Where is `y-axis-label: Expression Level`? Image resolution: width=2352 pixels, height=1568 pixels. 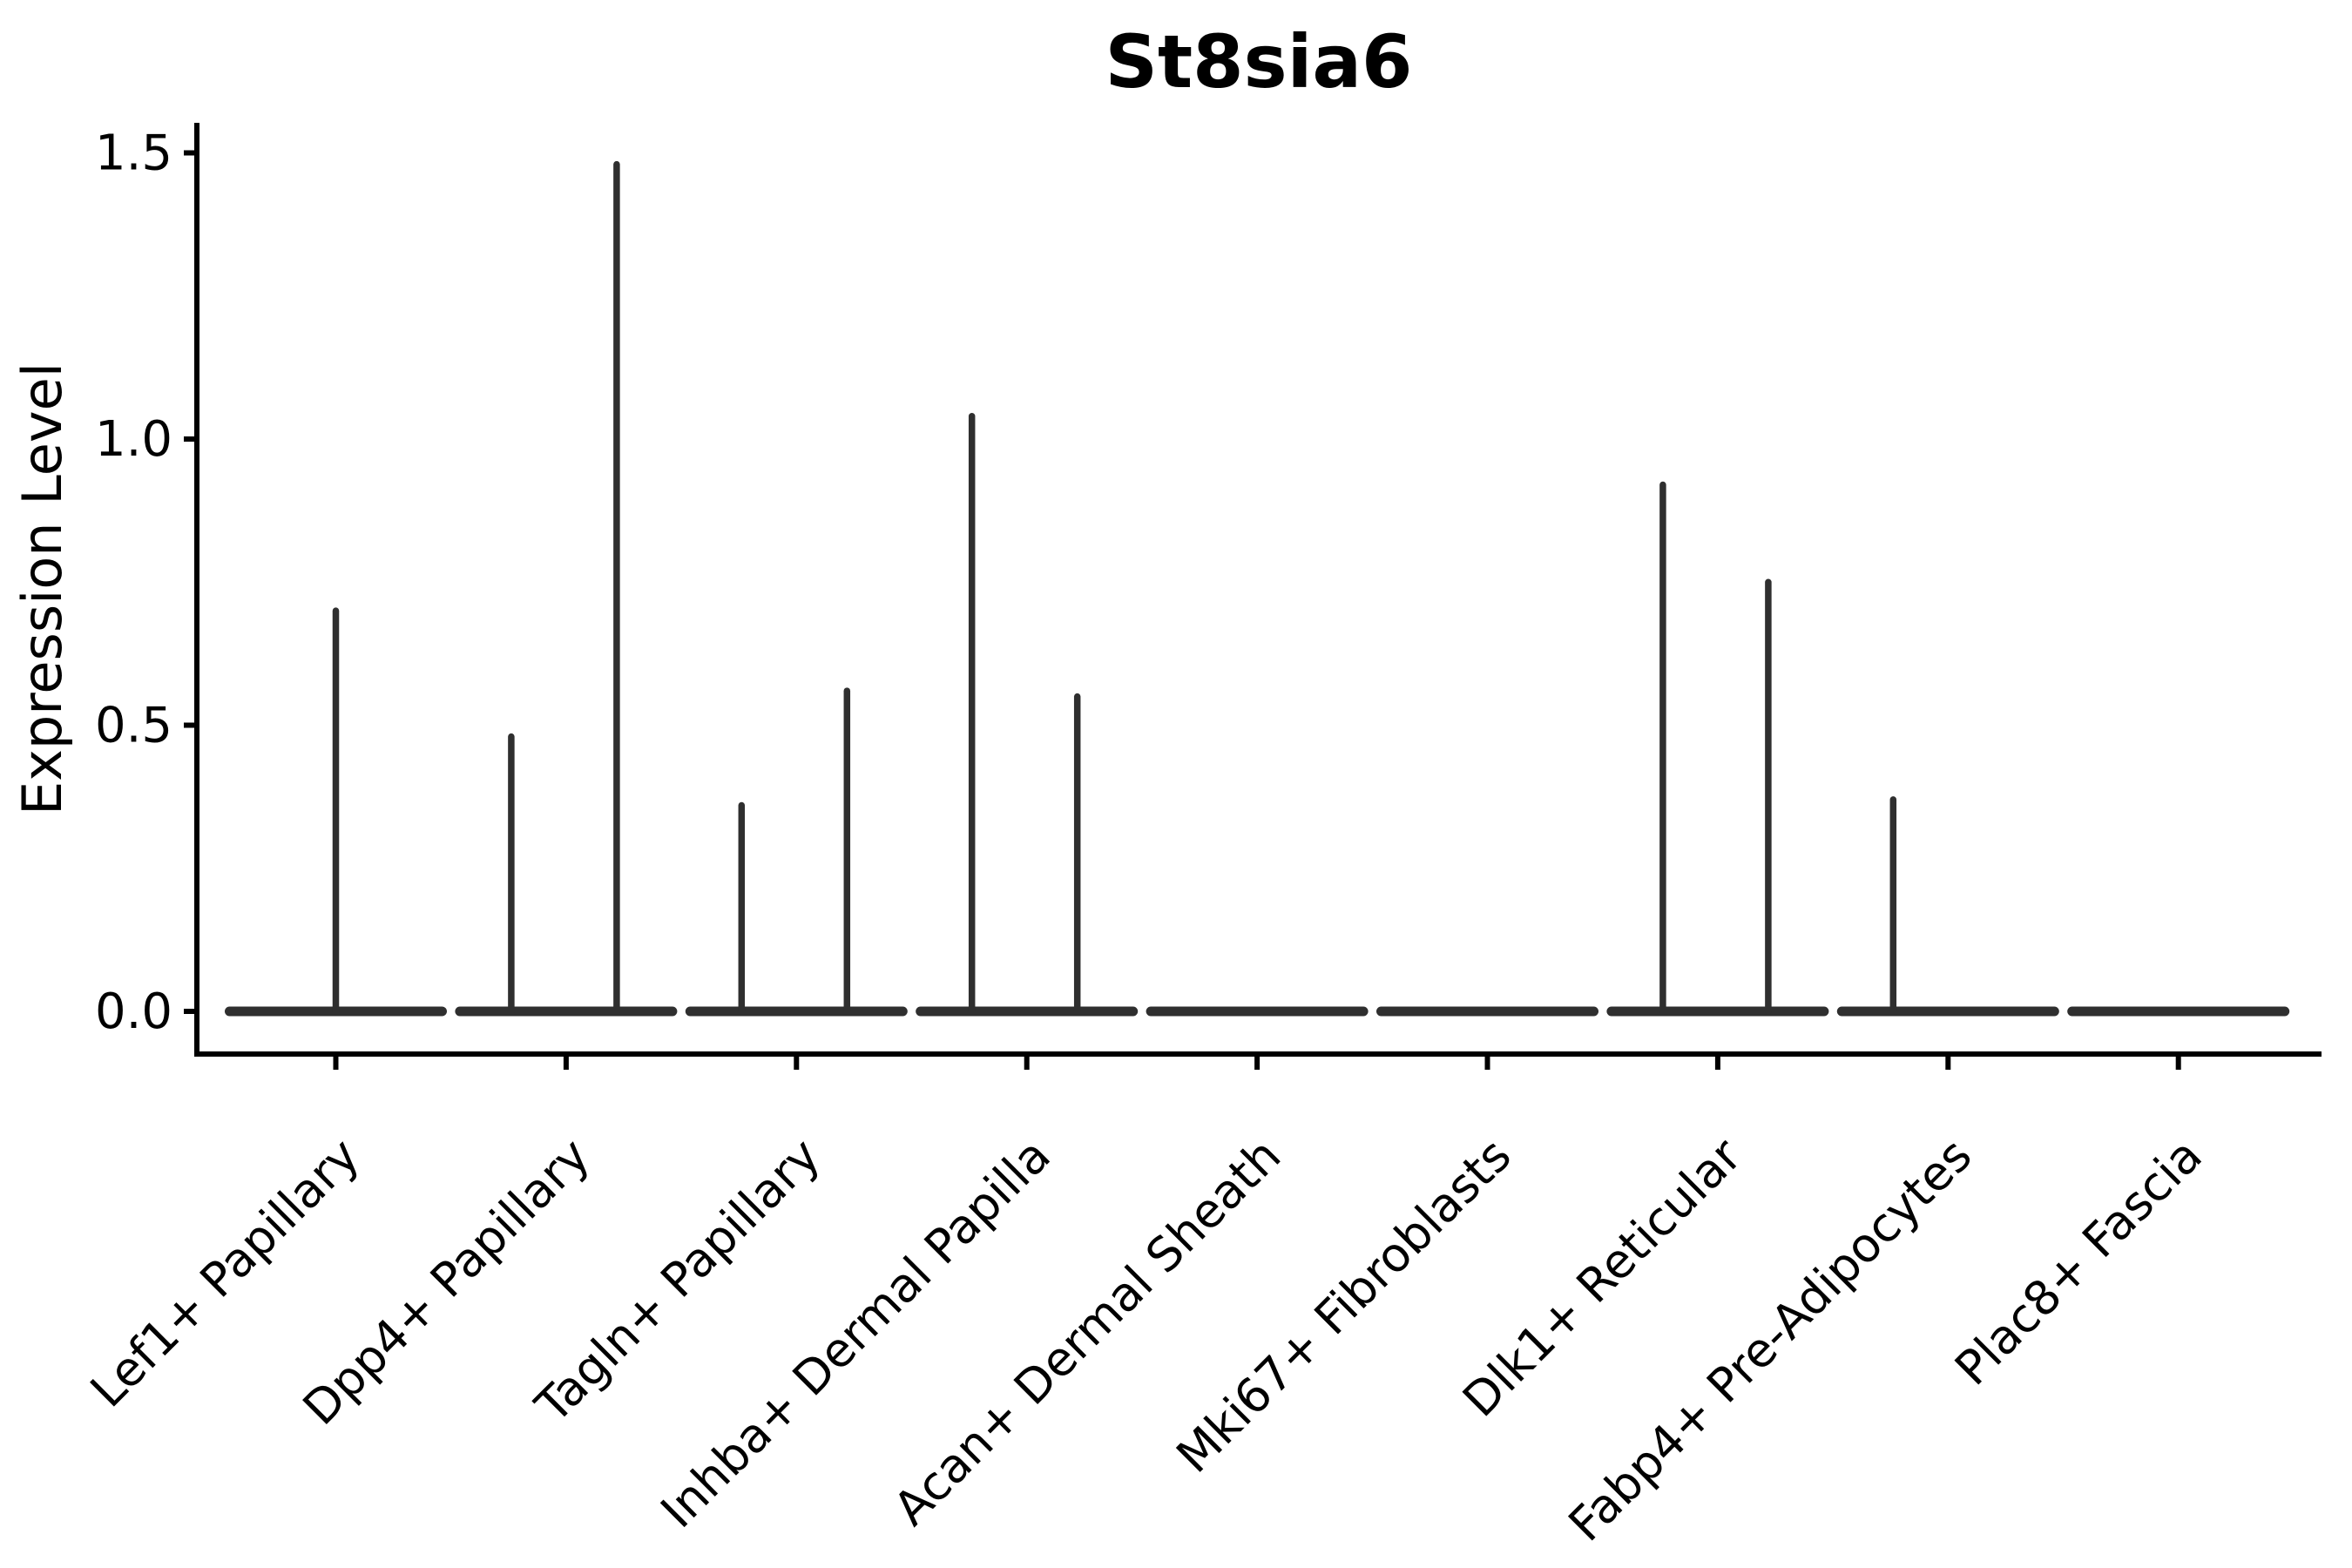 y-axis-label: Expression Level is located at coordinates (42, 588).